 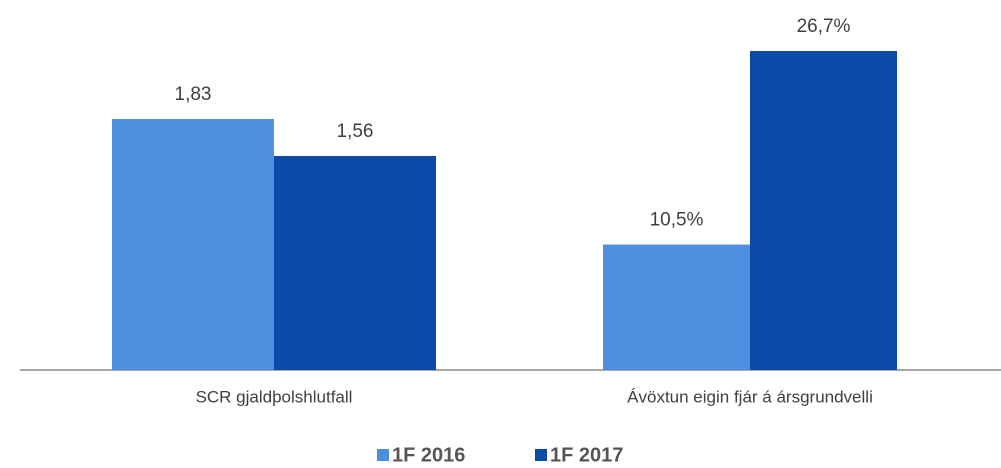 What do you see at coordinates (677, 220) in the screenshot?
I see `value-label: 10,5%` at bounding box center [677, 220].